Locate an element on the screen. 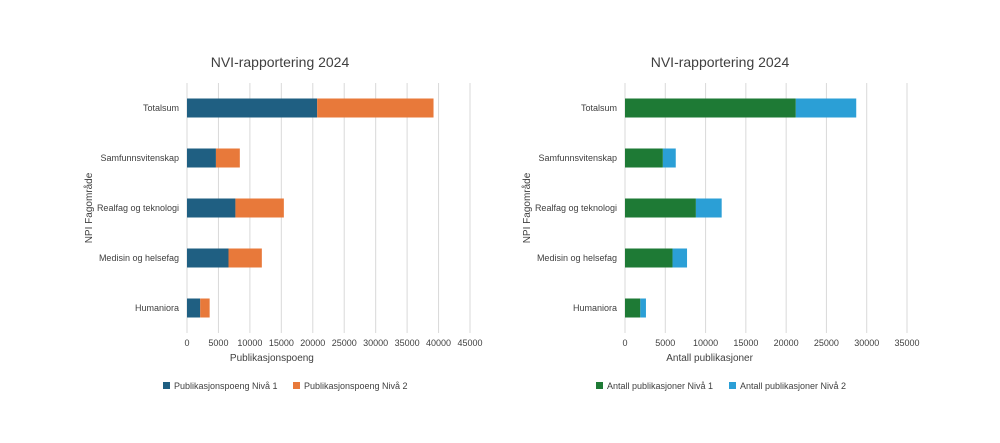 This screenshot has height=443, width=1000. x-axis-label: Publikasjonspoeng is located at coordinates (272, 358).